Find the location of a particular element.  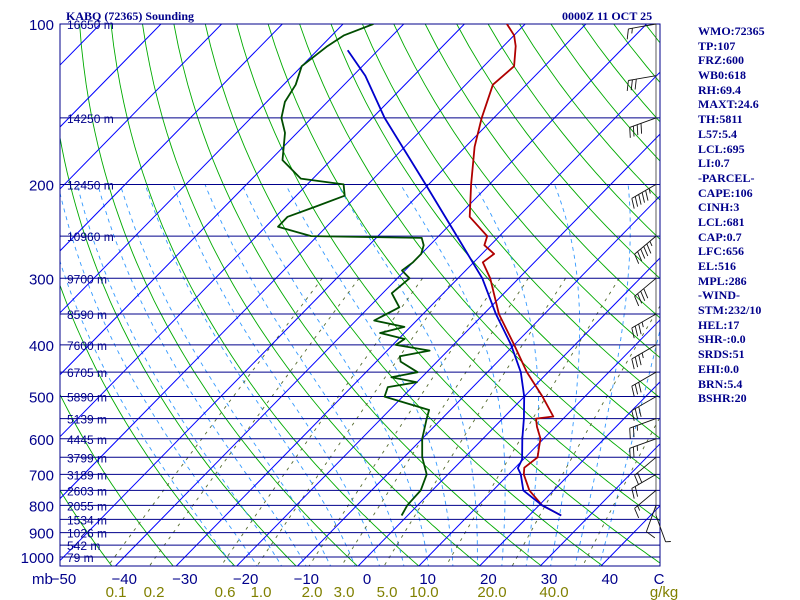

stat-item: BSHR:20 is located at coordinates (722, 398).